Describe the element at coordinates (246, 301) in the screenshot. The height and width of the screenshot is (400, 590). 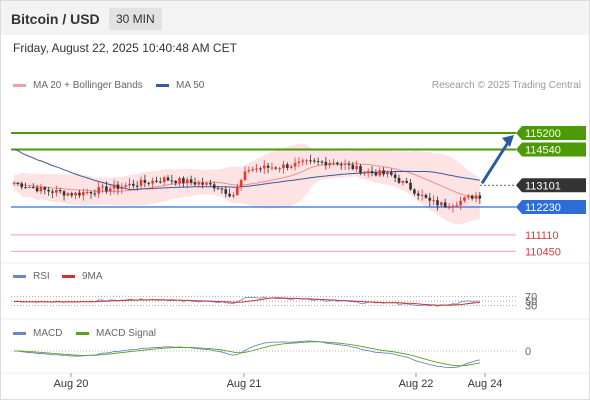
I see `rsi-ma-line` at that location.